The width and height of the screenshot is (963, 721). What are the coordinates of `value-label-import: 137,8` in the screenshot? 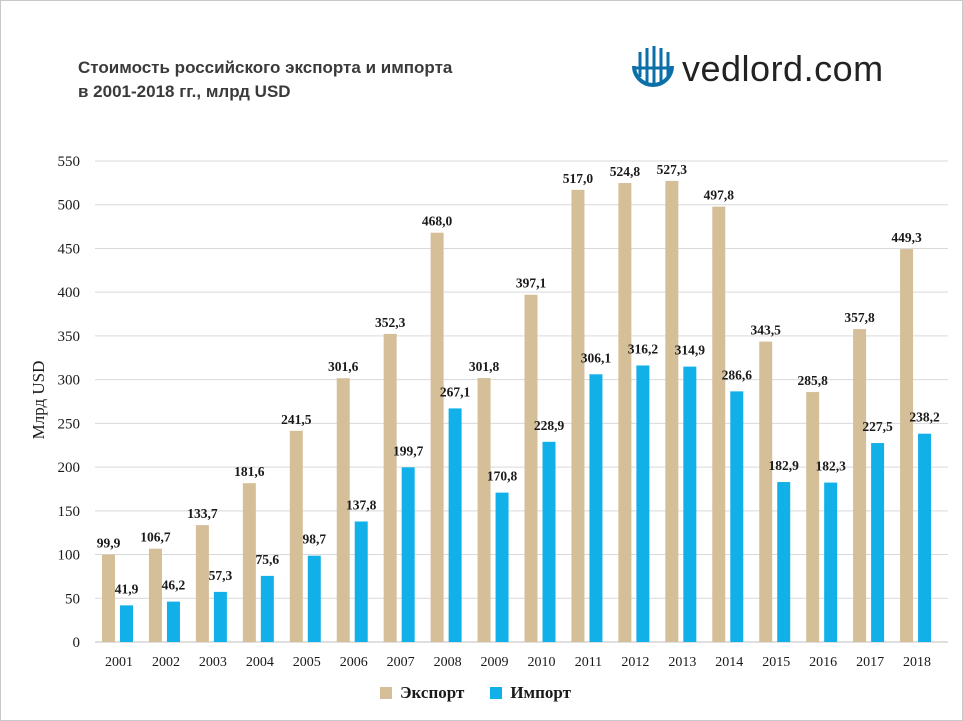 It's located at (361, 504).